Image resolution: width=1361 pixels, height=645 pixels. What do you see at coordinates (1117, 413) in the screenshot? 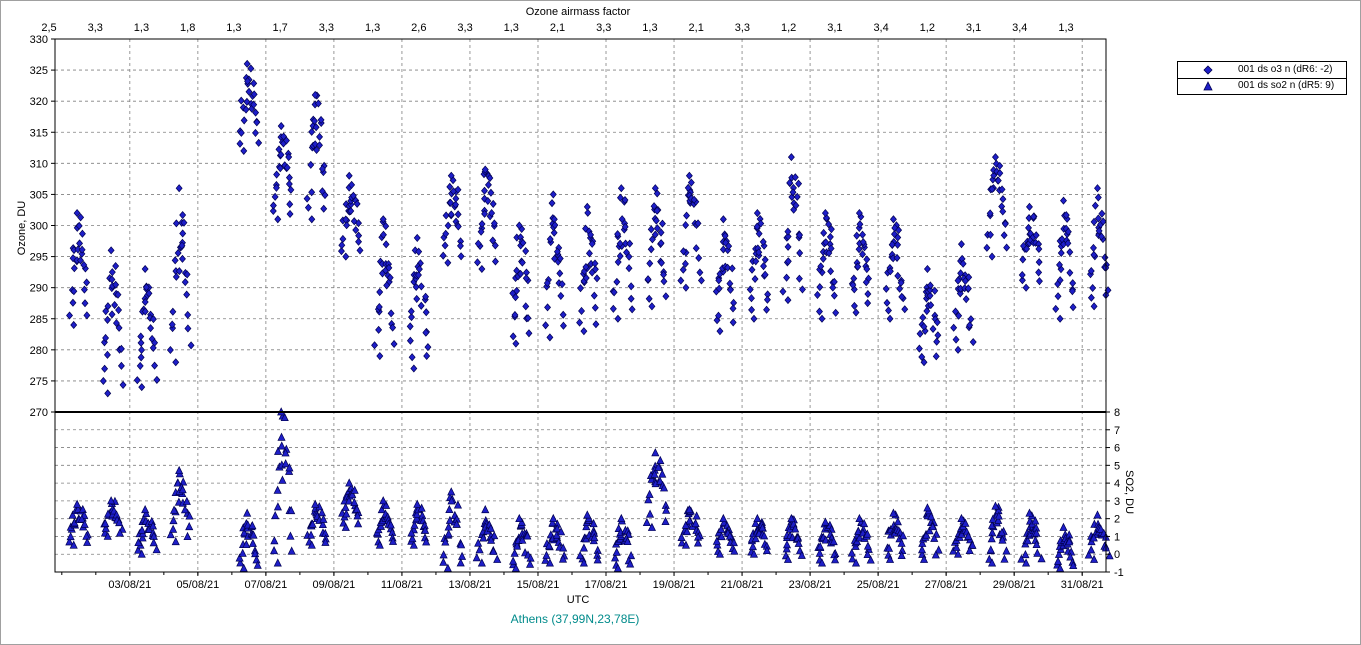
I see `so2-tick-label: 8` at bounding box center [1117, 413].